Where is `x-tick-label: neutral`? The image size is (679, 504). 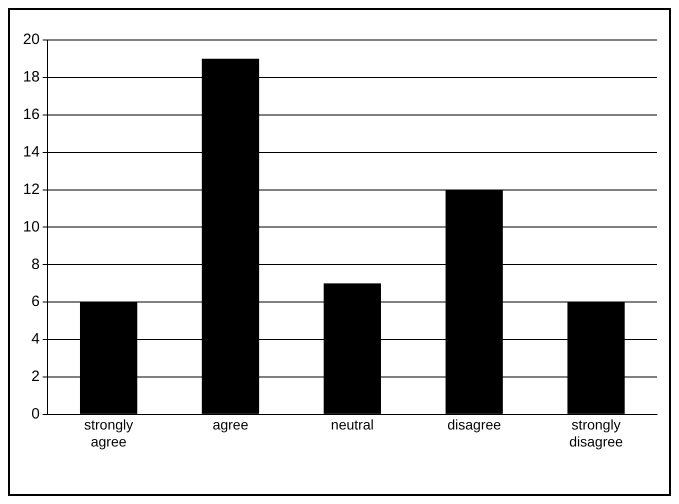
x-tick-label: neutral is located at coordinates (352, 424).